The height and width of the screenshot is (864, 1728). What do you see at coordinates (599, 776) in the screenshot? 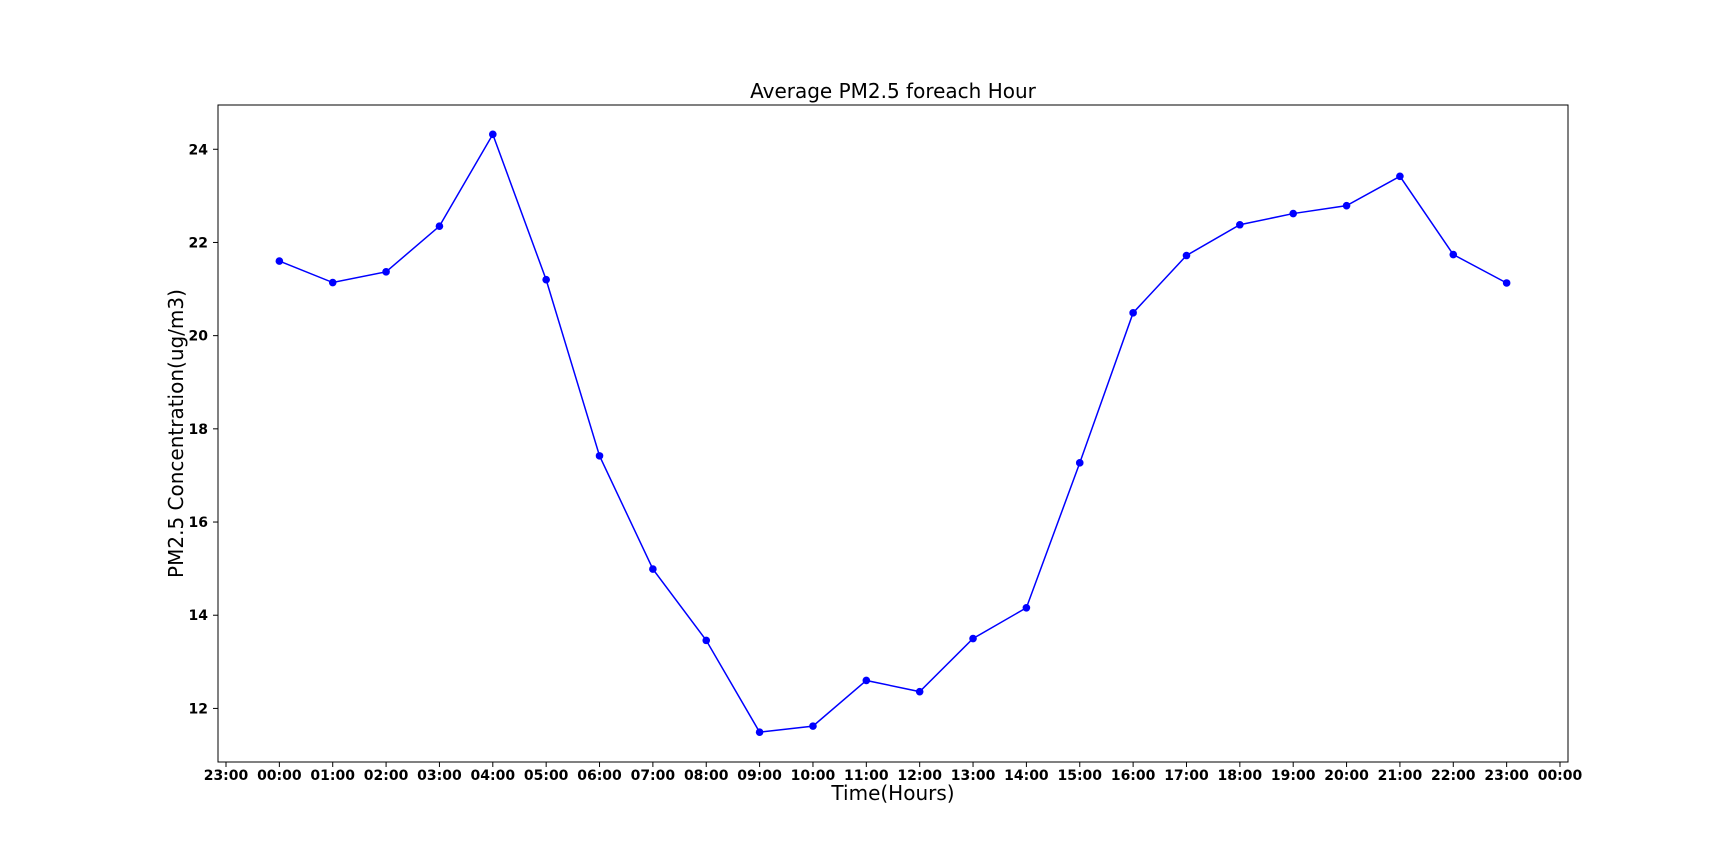
I see `x-tick-label: 06:00` at bounding box center [599, 776].